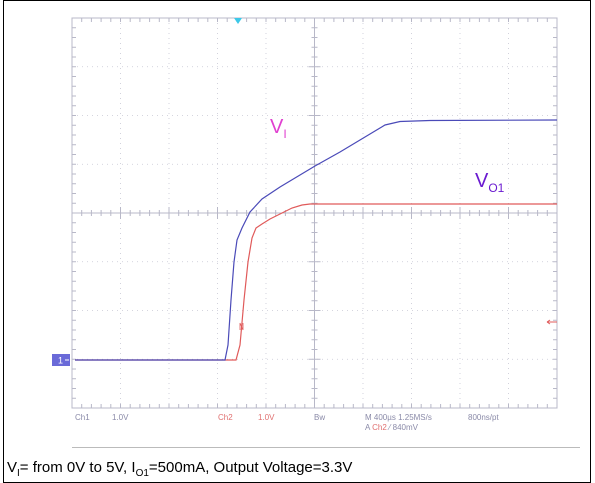 The width and height of the screenshot is (595, 483). What do you see at coordinates (284, 134) in the screenshot?
I see `vi-label-sub: I` at bounding box center [284, 134].